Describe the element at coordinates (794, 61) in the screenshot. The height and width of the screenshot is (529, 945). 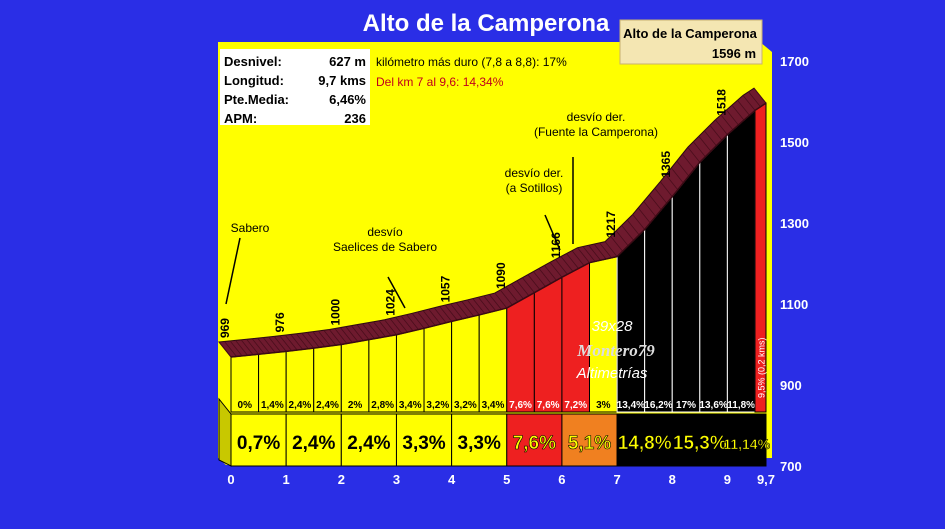
I see `y-tick-label: 1700` at that location.